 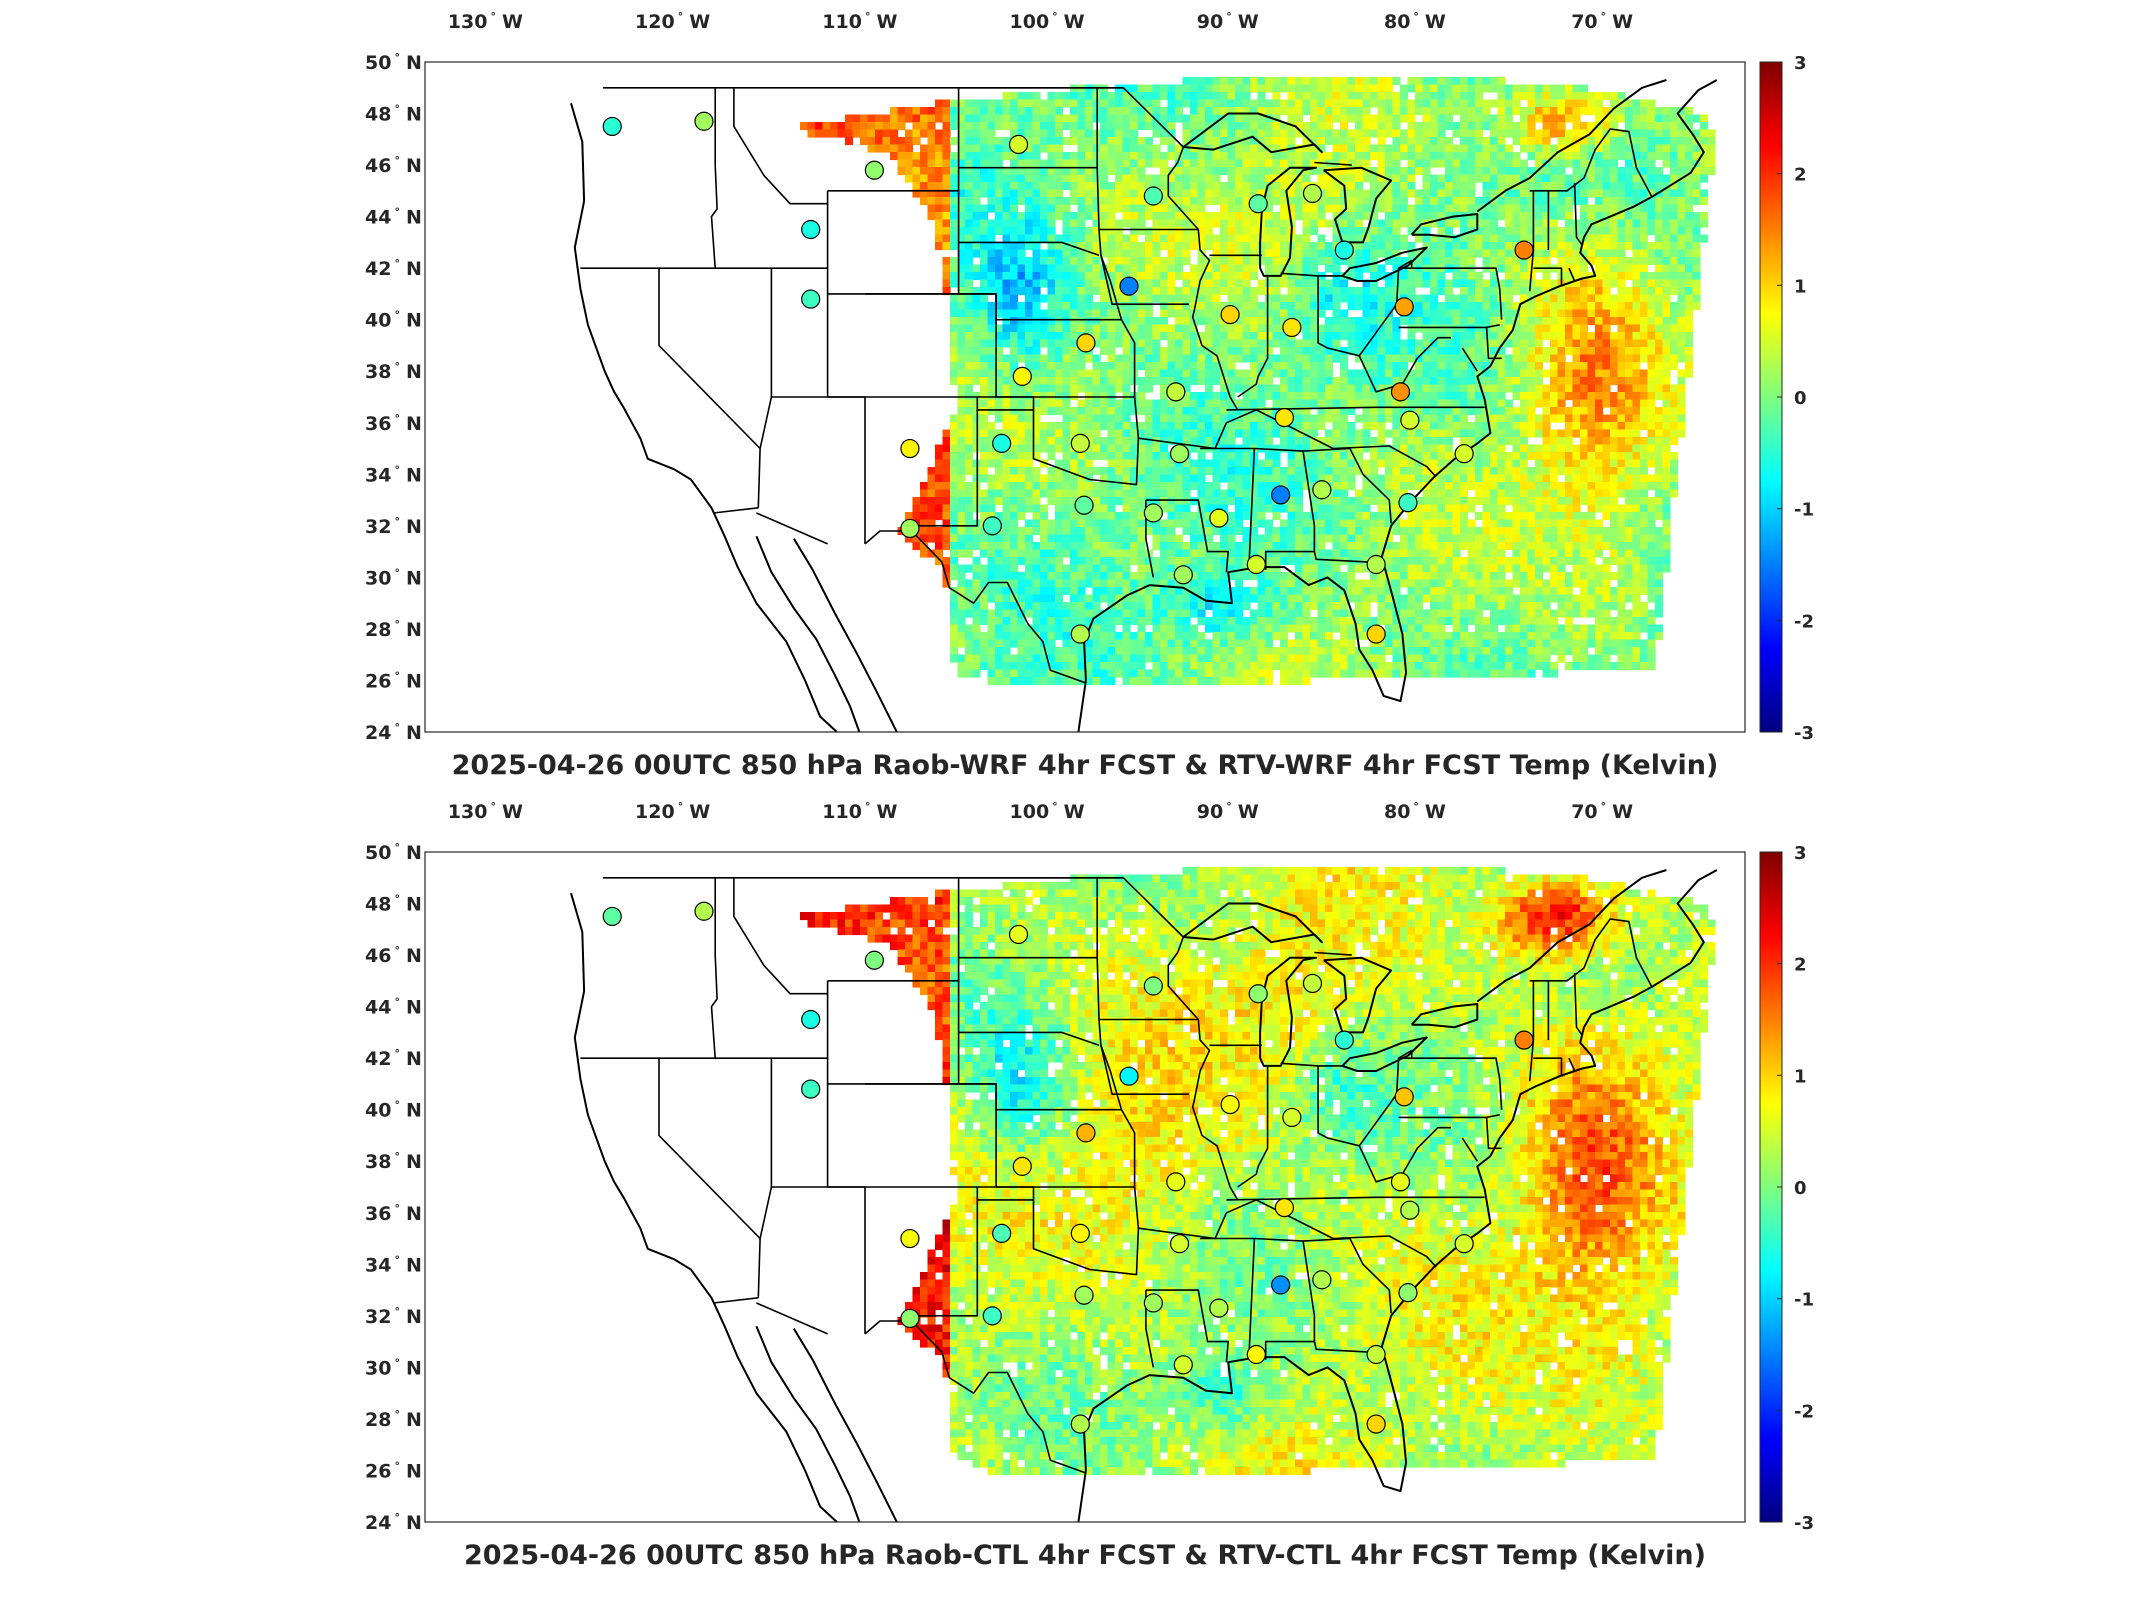 I want to click on latitude-tick-label: 44 ° N, so click(x=393, y=1007).